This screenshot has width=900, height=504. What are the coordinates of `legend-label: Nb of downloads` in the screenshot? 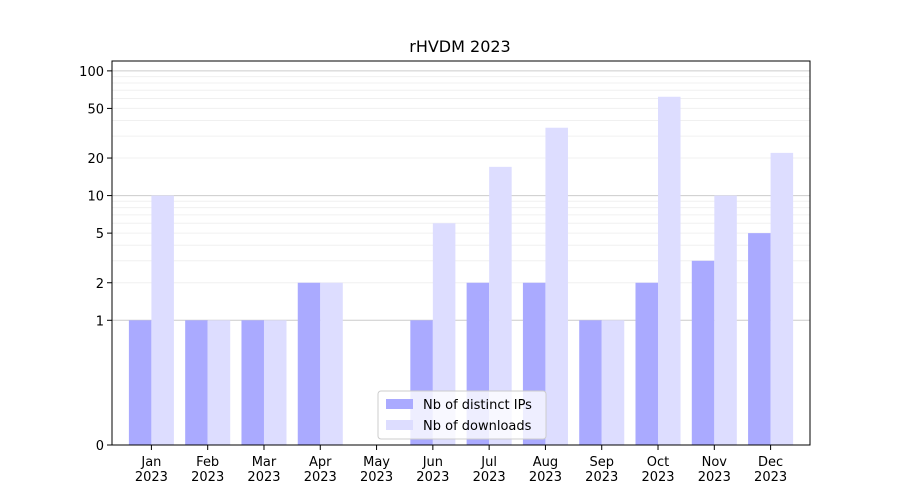 It's located at (477, 426).